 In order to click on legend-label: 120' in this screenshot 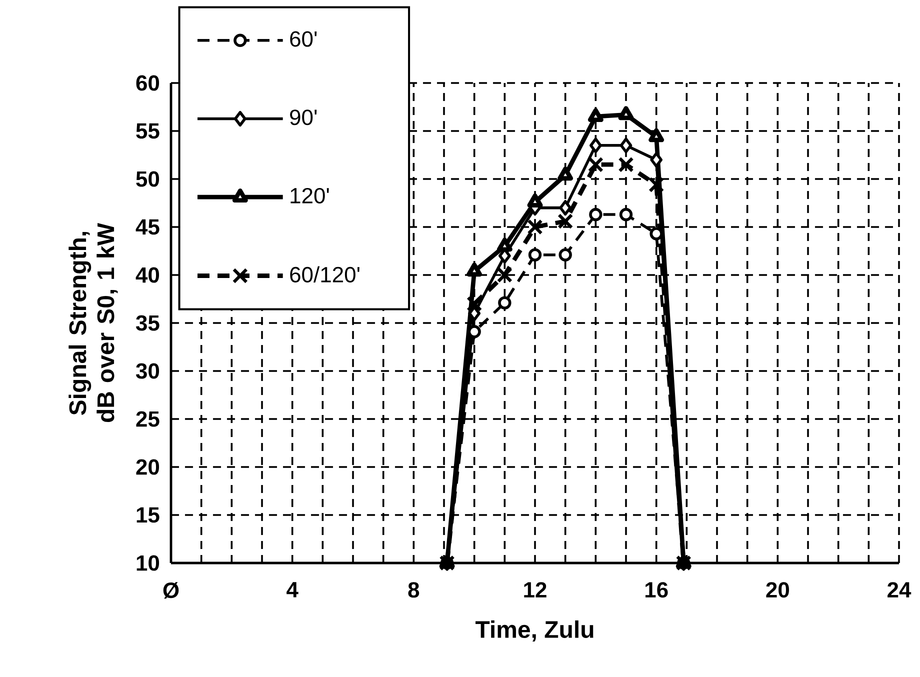, I will do `click(309, 196)`.